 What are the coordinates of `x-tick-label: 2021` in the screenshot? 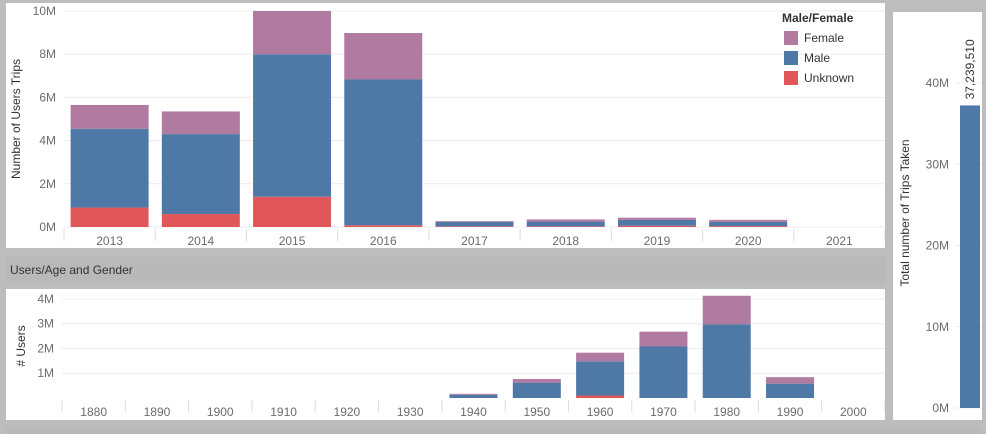 It's located at (839, 241).